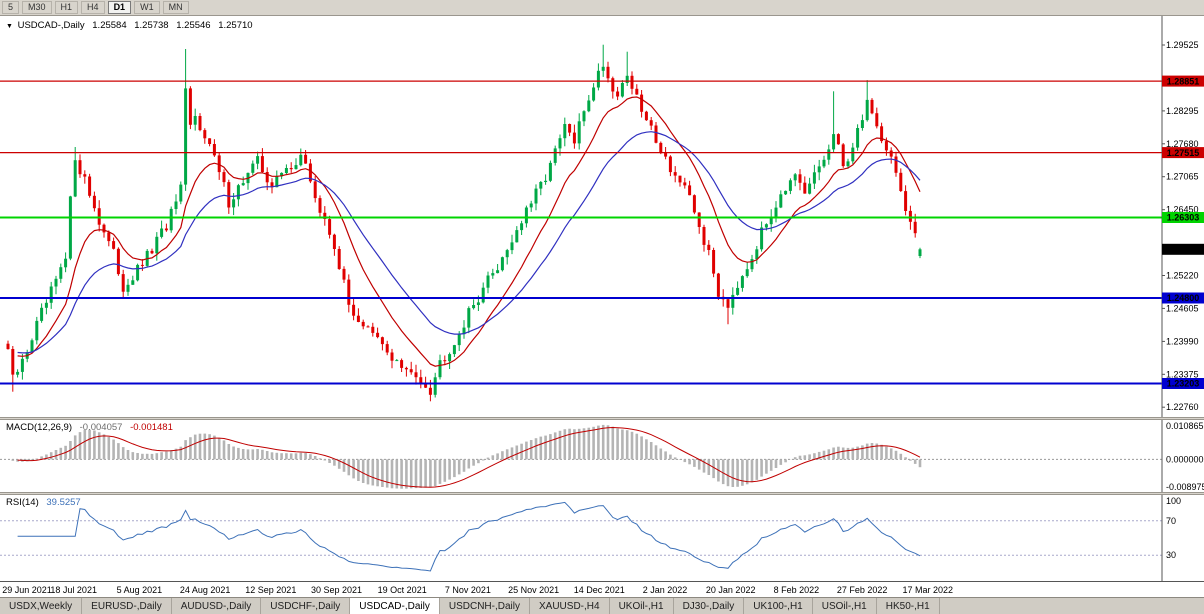 Image resolution: width=1204 pixels, height=614 pixels. Describe the element at coordinates (11, 7) in the screenshot. I see `timeframe-button-5: 5` at that location.